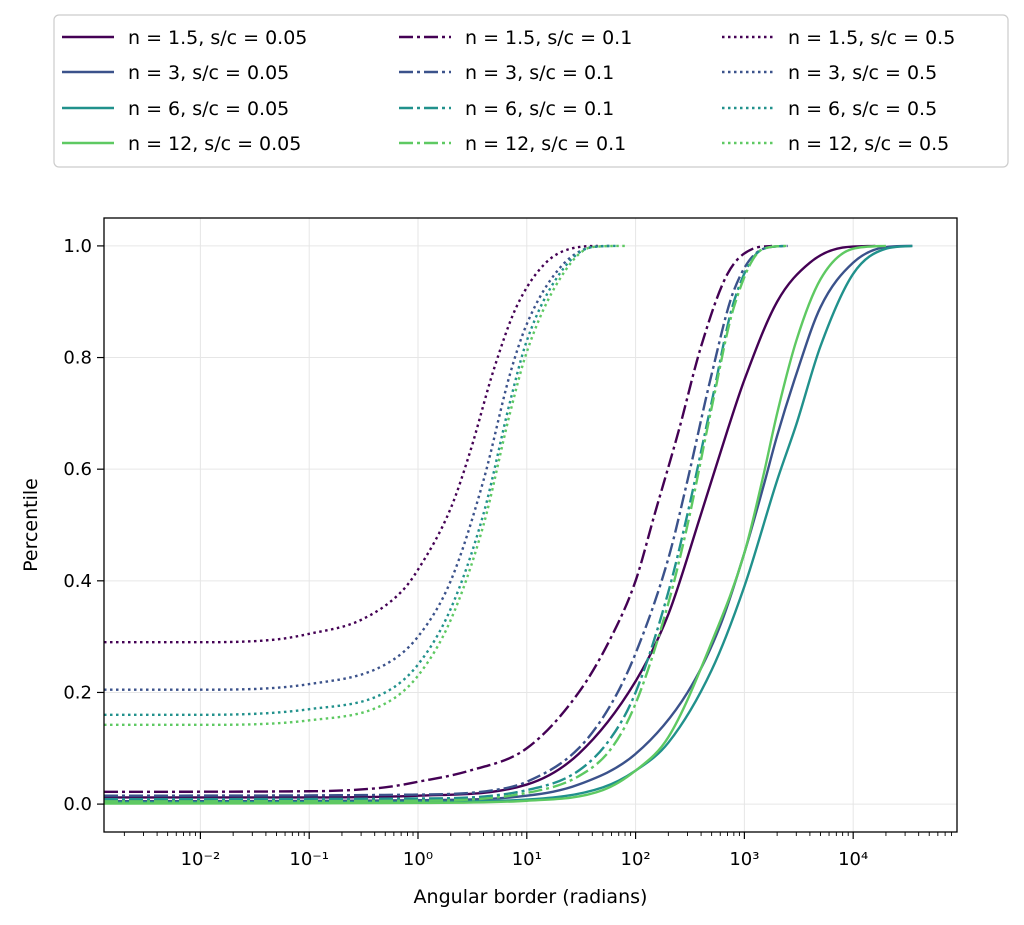 Image resolution: width=1024 pixels, height=925 pixels. What do you see at coordinates (201, 859) in the screenshot?
I see `x-tick-label: 10⁻²` at bounding box center [201, 859].